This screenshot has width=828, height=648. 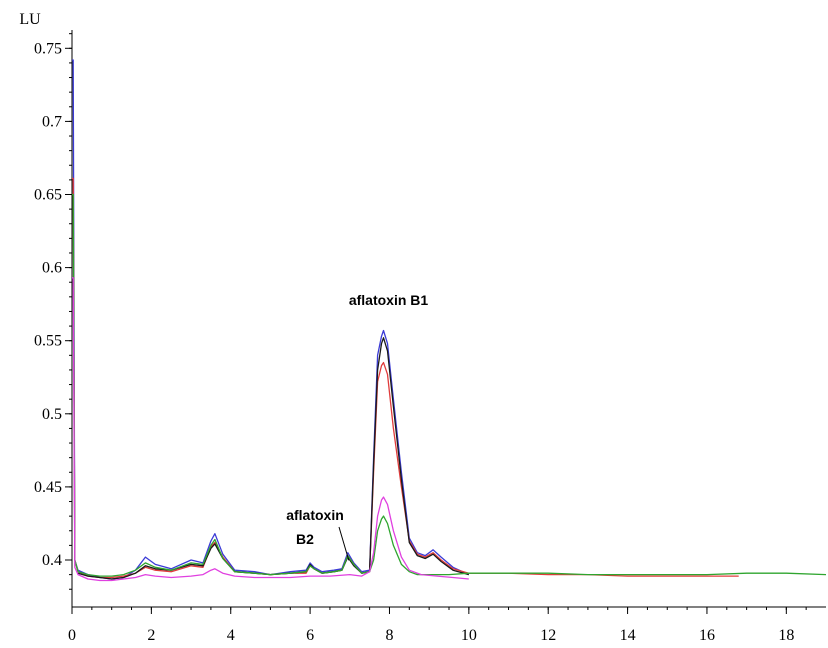 I want to click on x-tick-label: 4, so click(x=231, y=635).